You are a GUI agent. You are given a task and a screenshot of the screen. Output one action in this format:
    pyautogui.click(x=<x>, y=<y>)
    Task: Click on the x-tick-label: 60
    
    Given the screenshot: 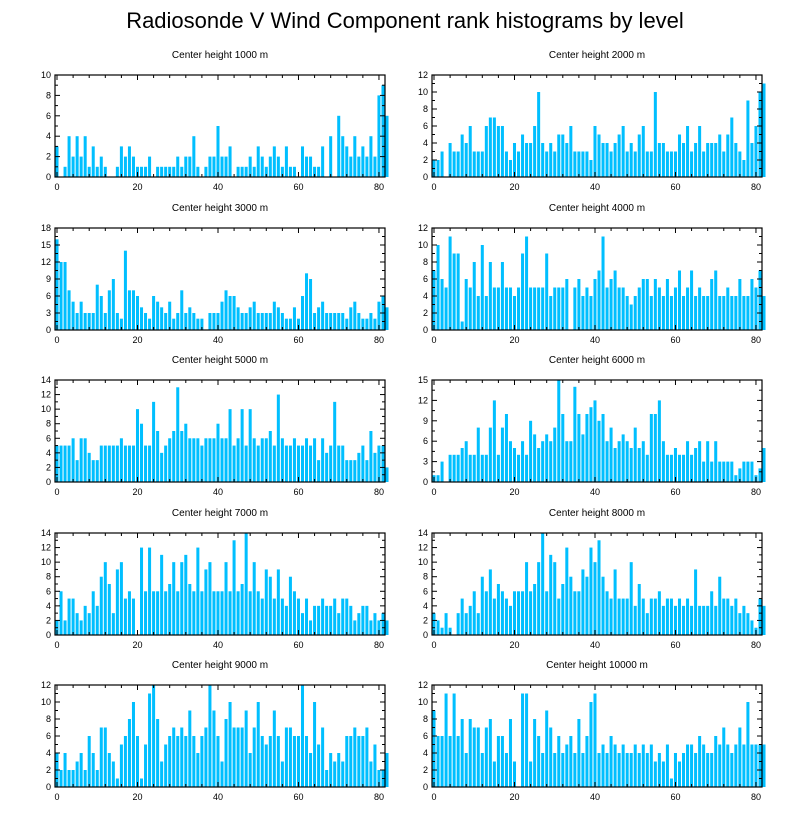 What is the action you would take?
    pyautogui.click(x=298, y=492)
    